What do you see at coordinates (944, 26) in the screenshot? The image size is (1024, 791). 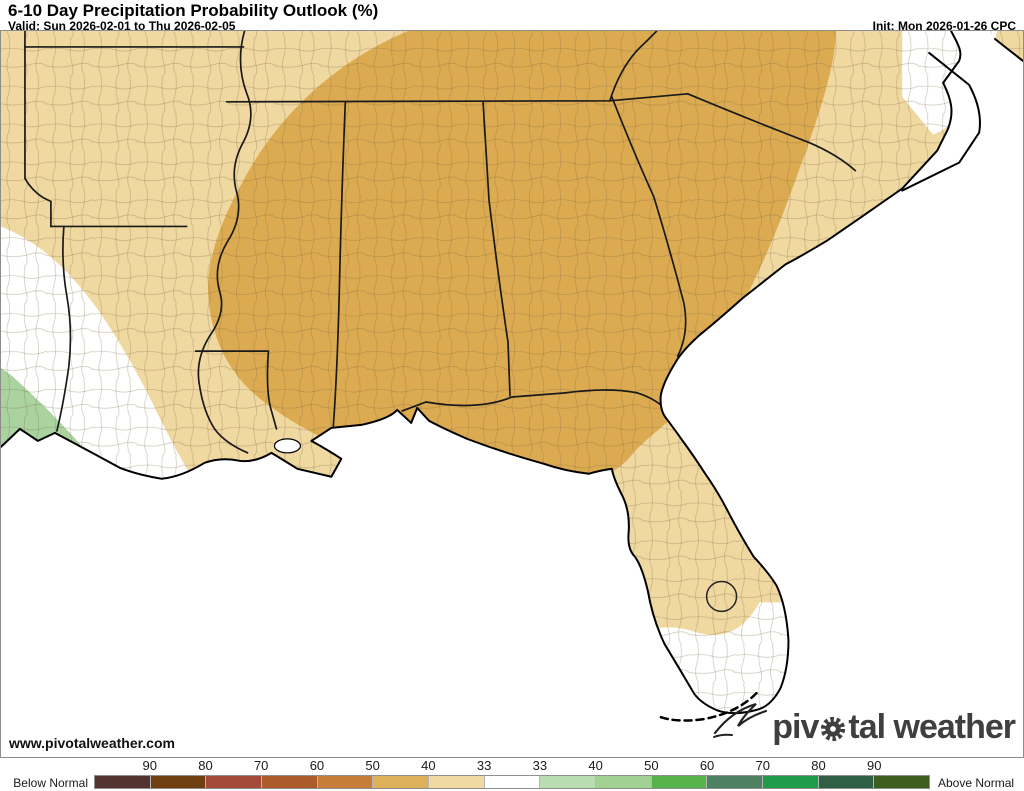 I see `init-time-label: Init: Mon 2026-01-26 CPC` at bounding box center [944, 26].